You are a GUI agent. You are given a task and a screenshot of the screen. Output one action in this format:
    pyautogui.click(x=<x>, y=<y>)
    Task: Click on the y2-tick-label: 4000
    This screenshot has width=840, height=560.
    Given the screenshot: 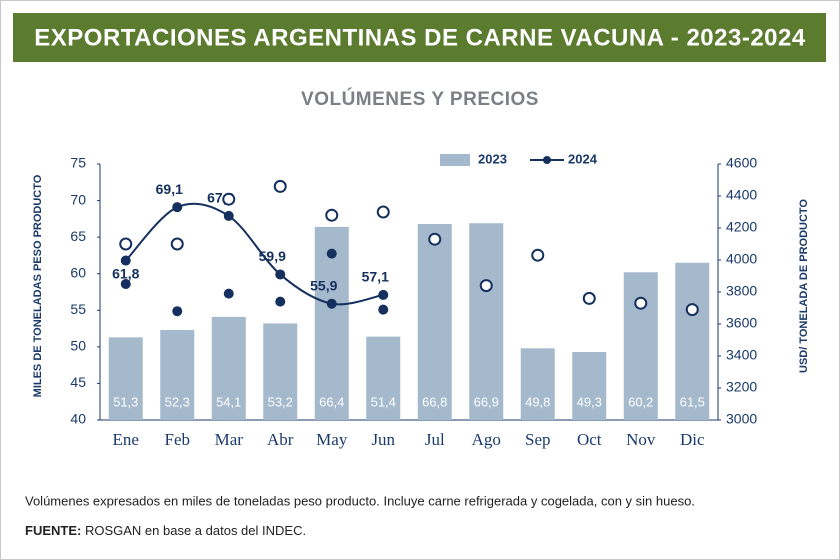 What is the action you would take?
    pyautogui.click(x=741, y=259)
    